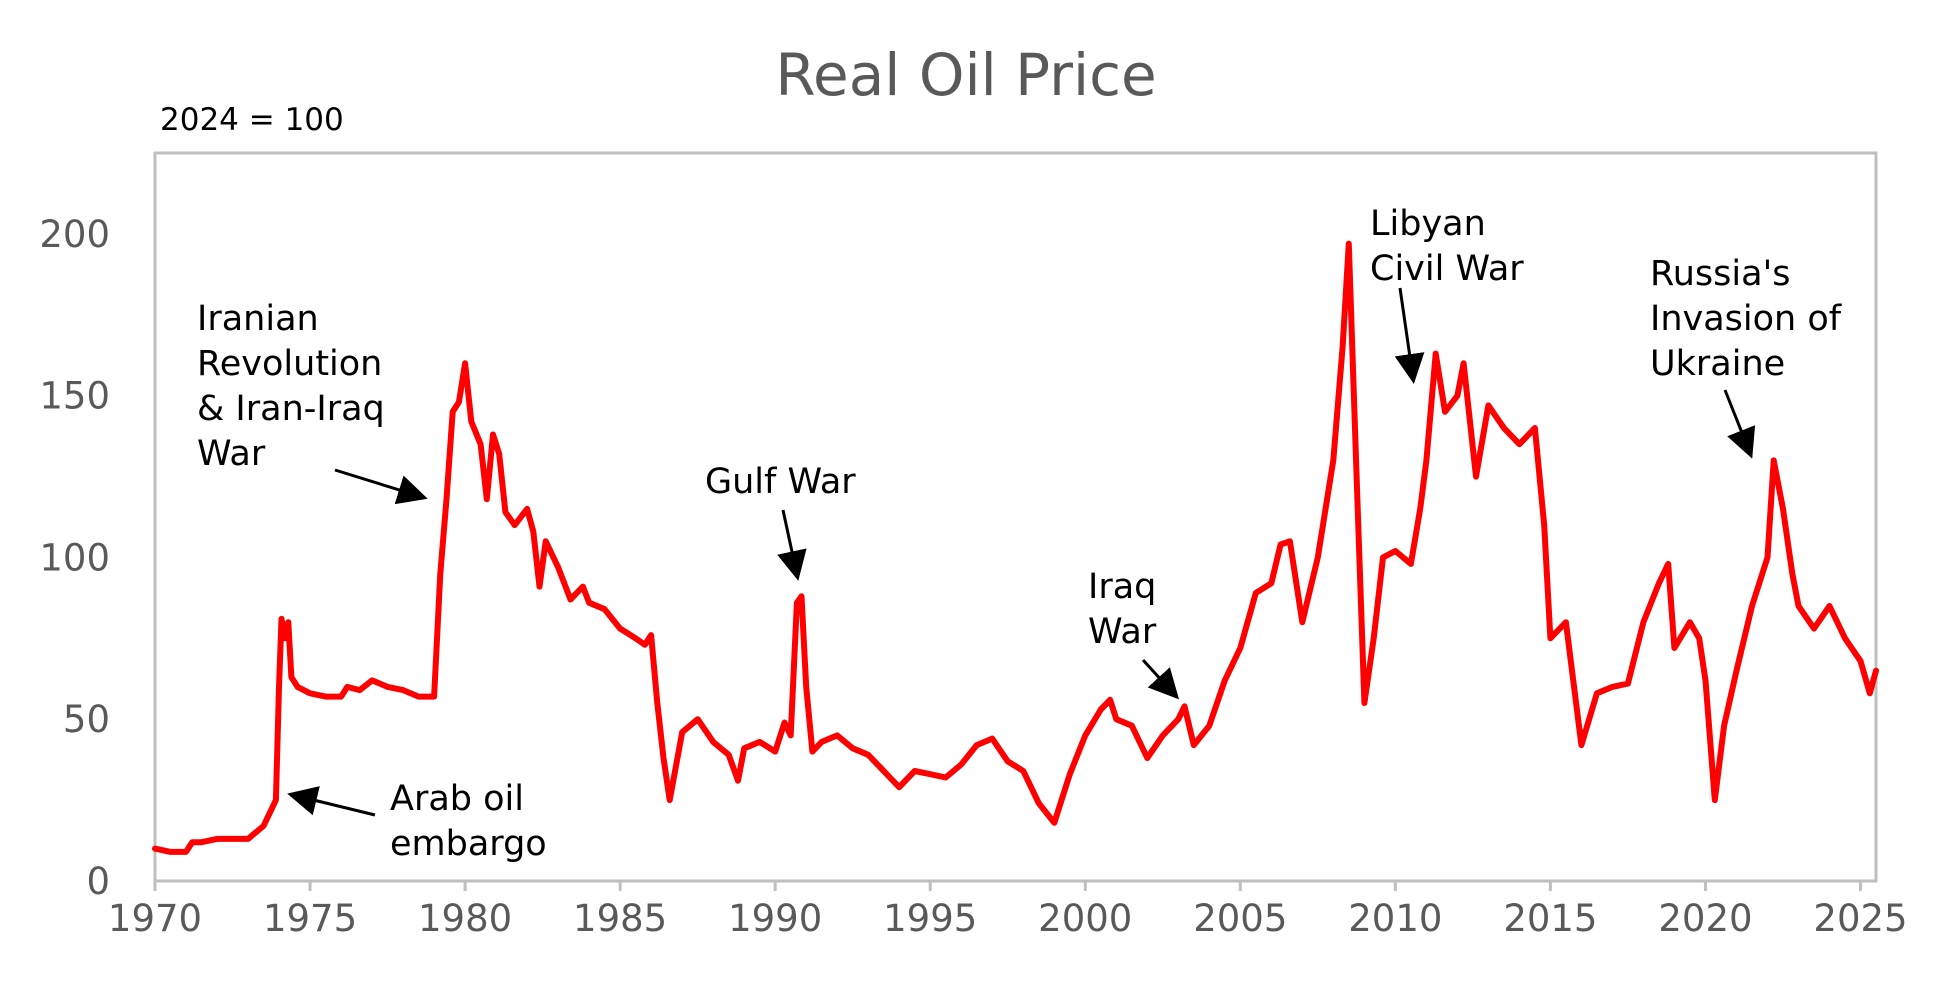 This screenshot has width=1933, height=999. What do you see at coordinates (1428, 224) in the screenshot?
I see `annotation-line: Libyan` at bounding box center [1428, 224].